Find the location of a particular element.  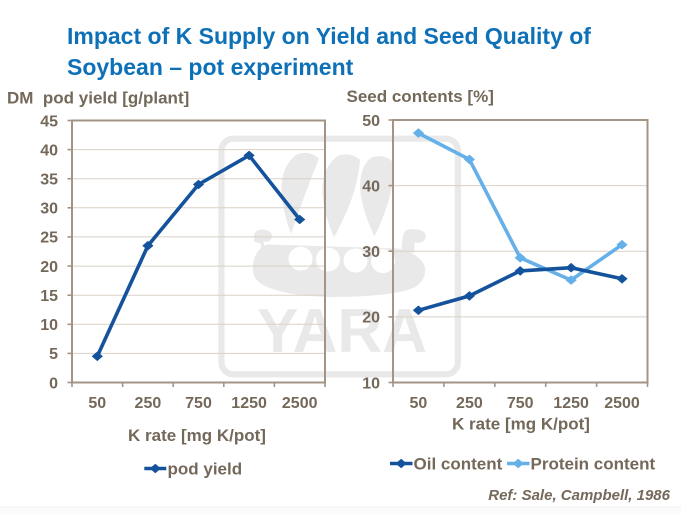

svg-text: Protein content is located at coordinates (593, 463).